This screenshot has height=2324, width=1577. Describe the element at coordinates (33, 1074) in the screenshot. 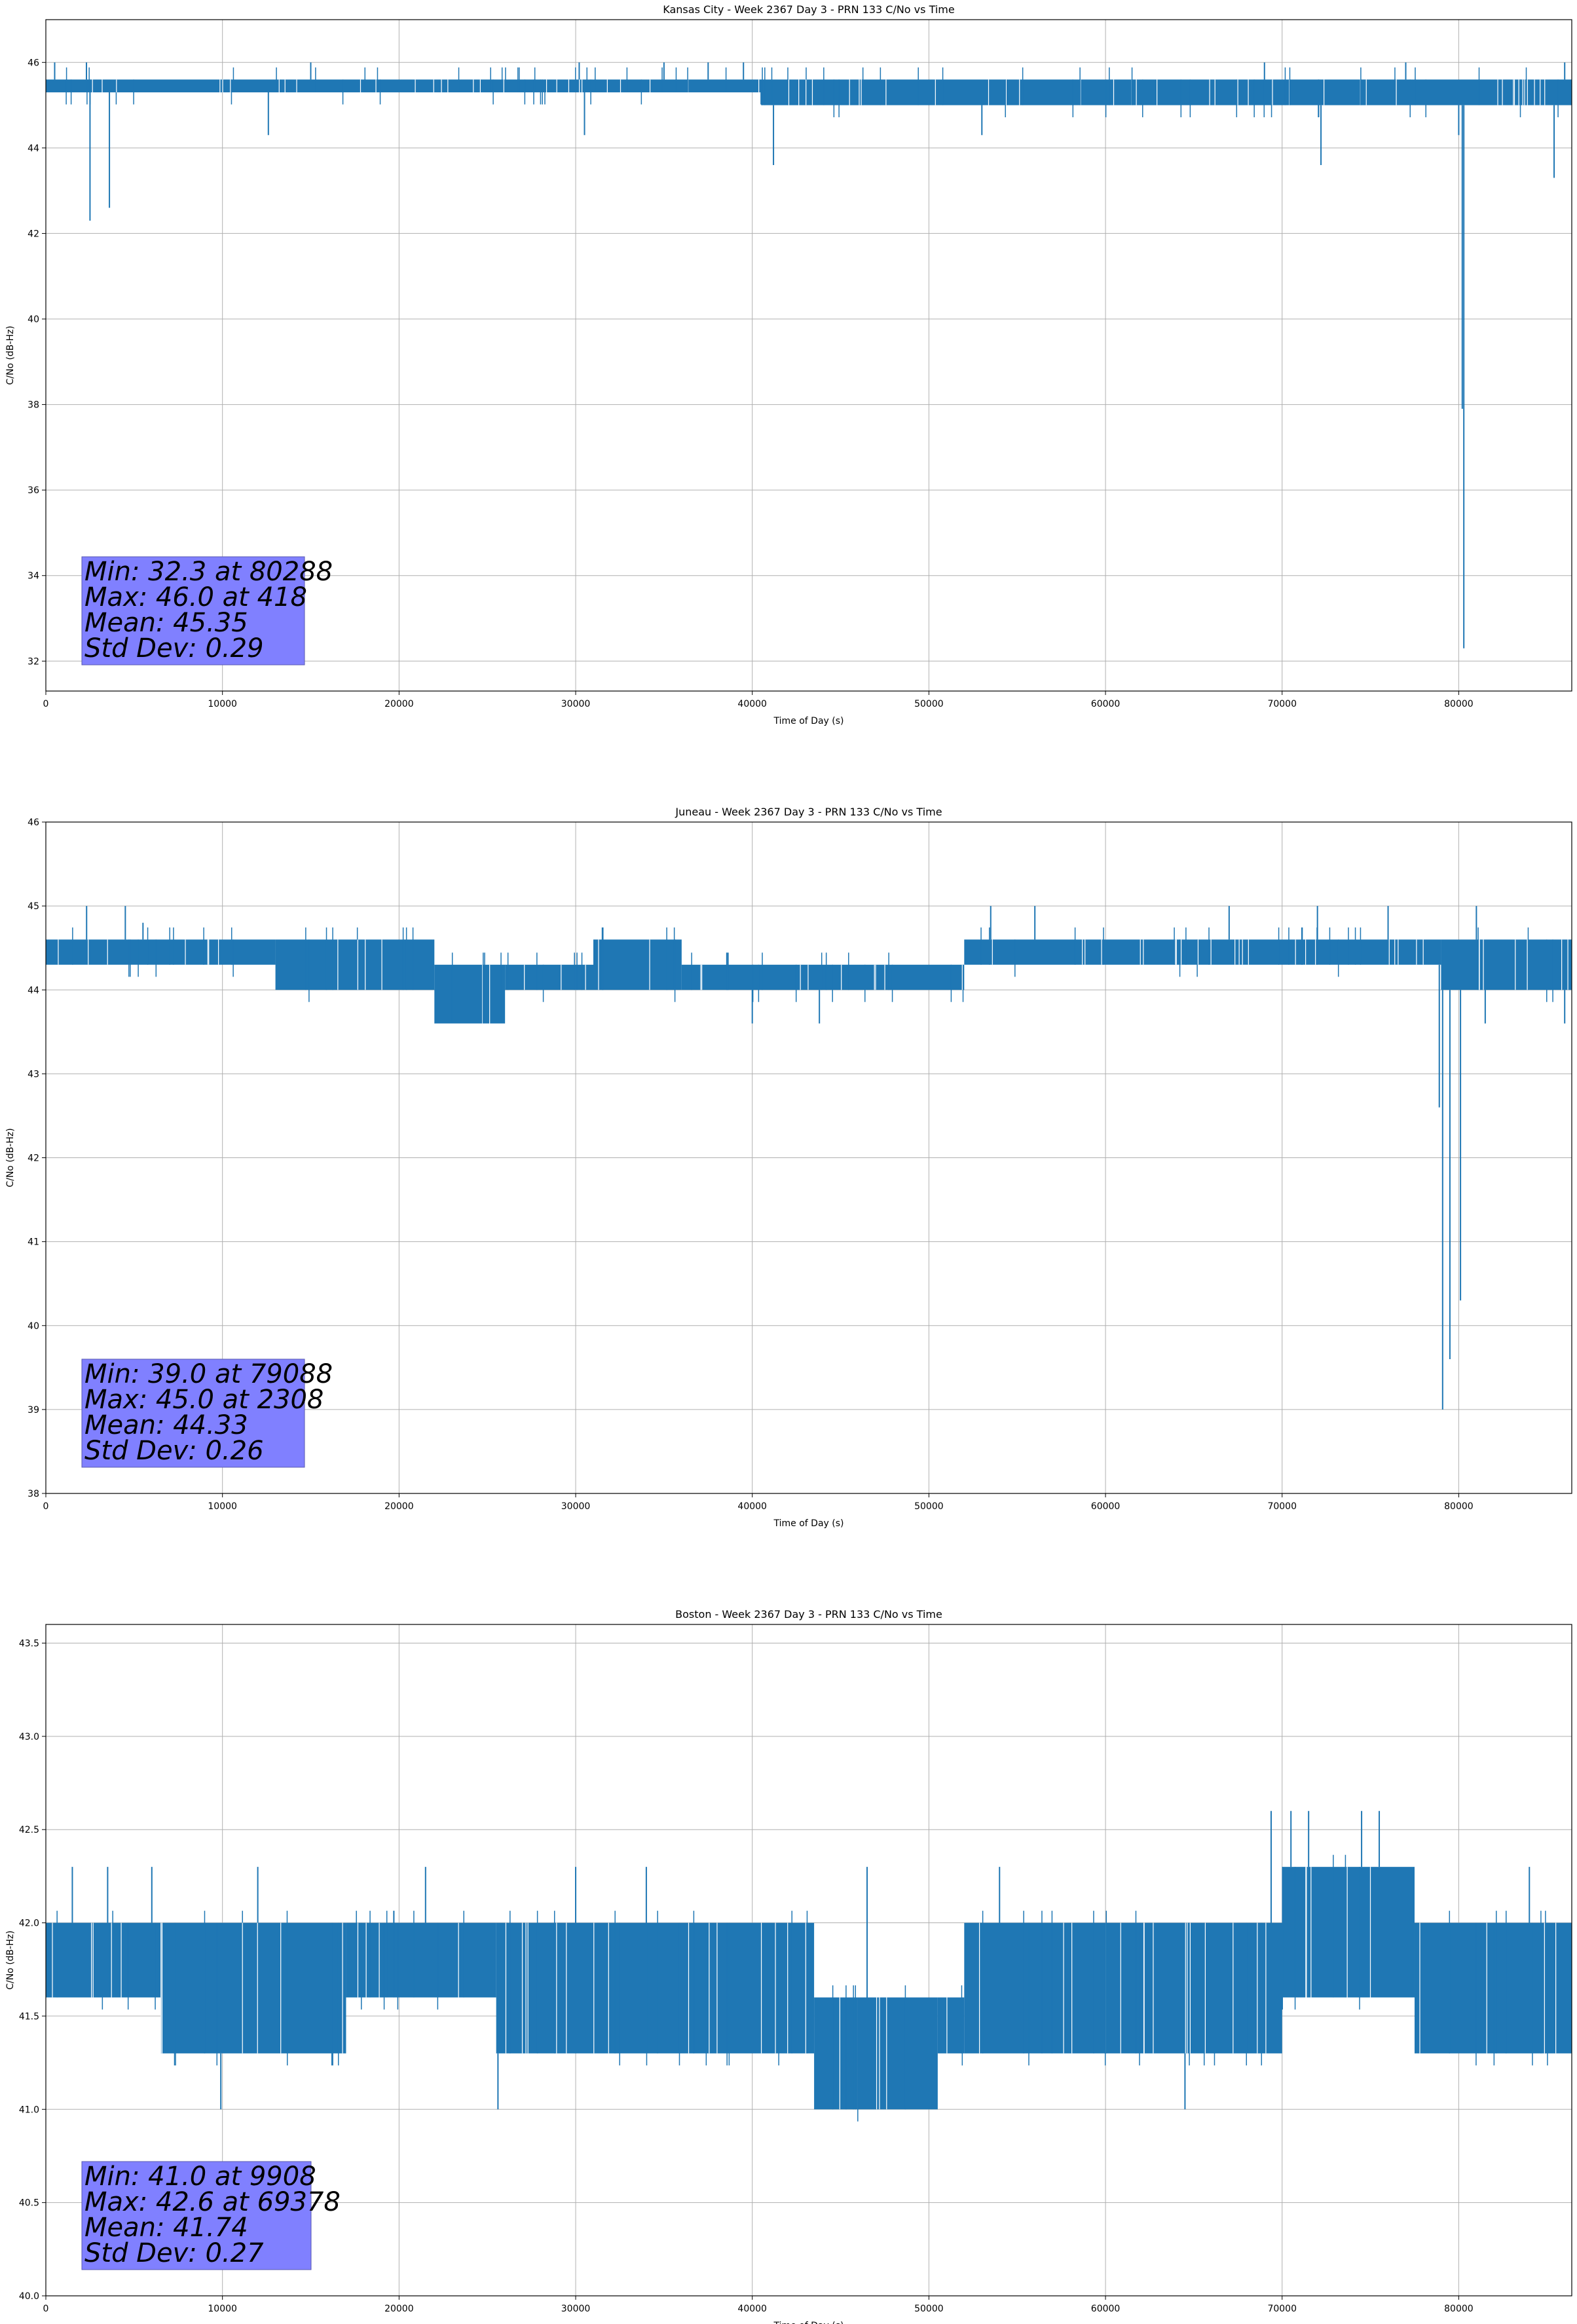

I see `y-tick-label: 43` at that location.